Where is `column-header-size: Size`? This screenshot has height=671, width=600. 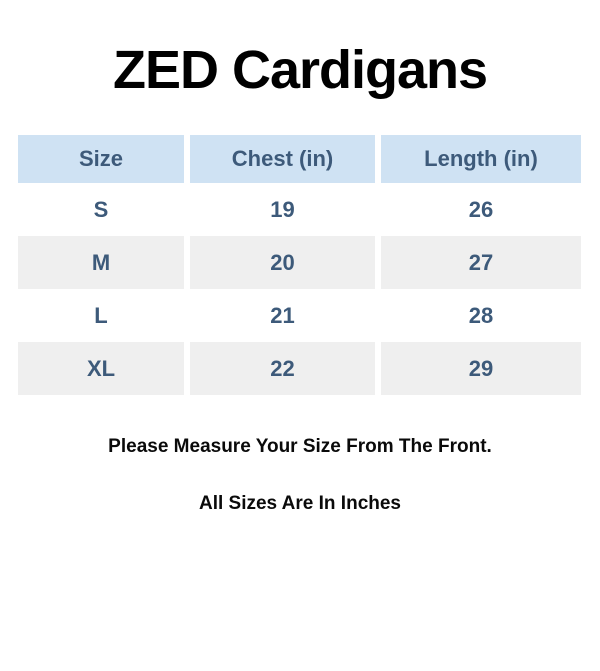 column-header-size: Size is located at coordinates (101, 159).